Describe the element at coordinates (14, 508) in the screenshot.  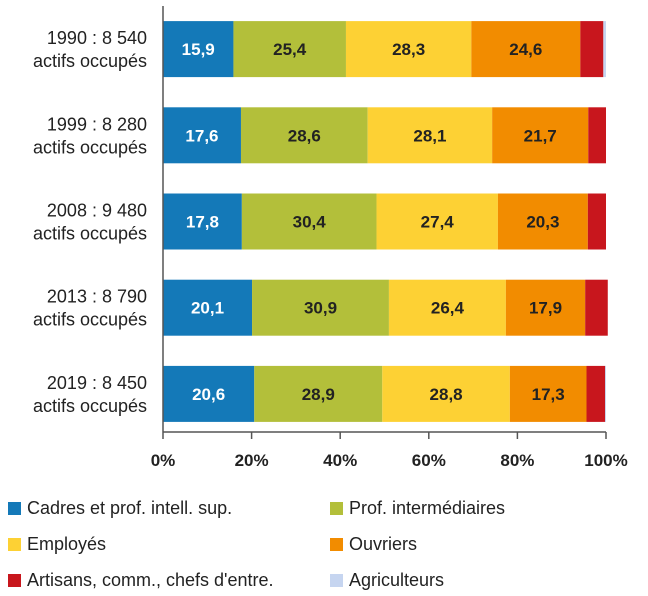
I see `legend-swatch-cadres` at that location.